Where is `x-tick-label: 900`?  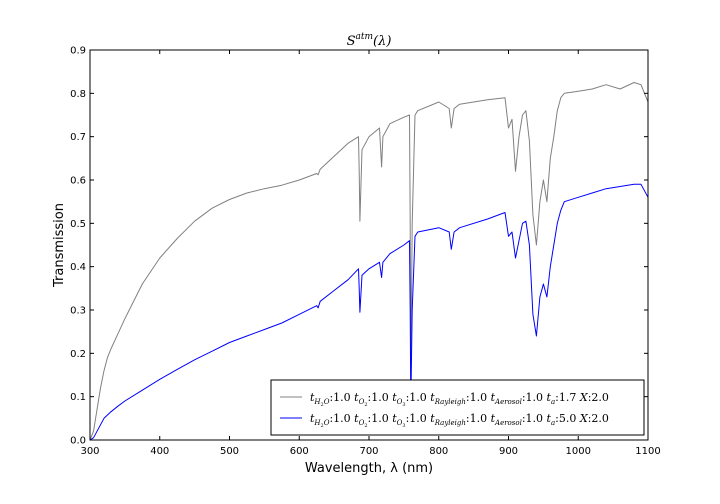
x-tick-label: 900 is located at coordinates (508, 451).